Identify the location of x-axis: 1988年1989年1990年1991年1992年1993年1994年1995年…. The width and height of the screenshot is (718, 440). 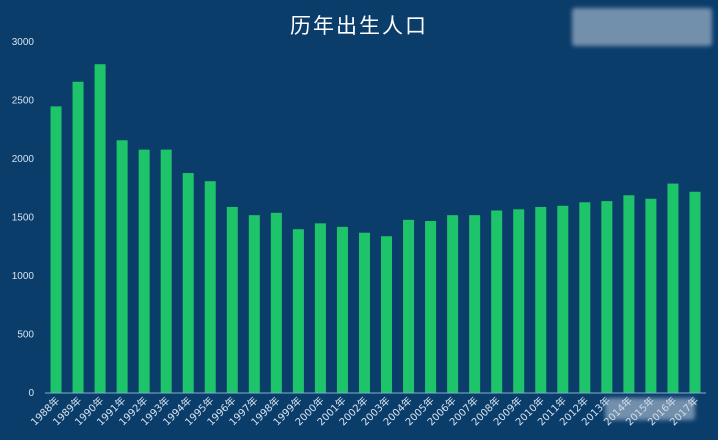
(364, 411).